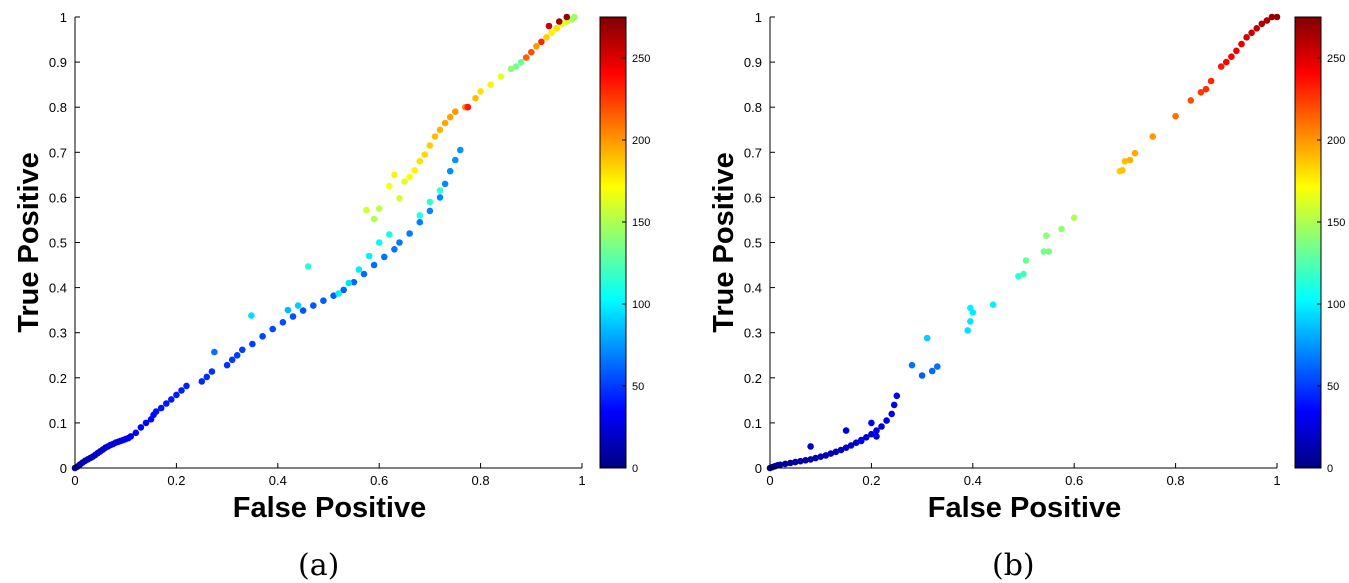 Image resolution: width=1349 pixels, height=583 pixels. I want to click on colorbar-tick-label: 50, so click(638, 387).